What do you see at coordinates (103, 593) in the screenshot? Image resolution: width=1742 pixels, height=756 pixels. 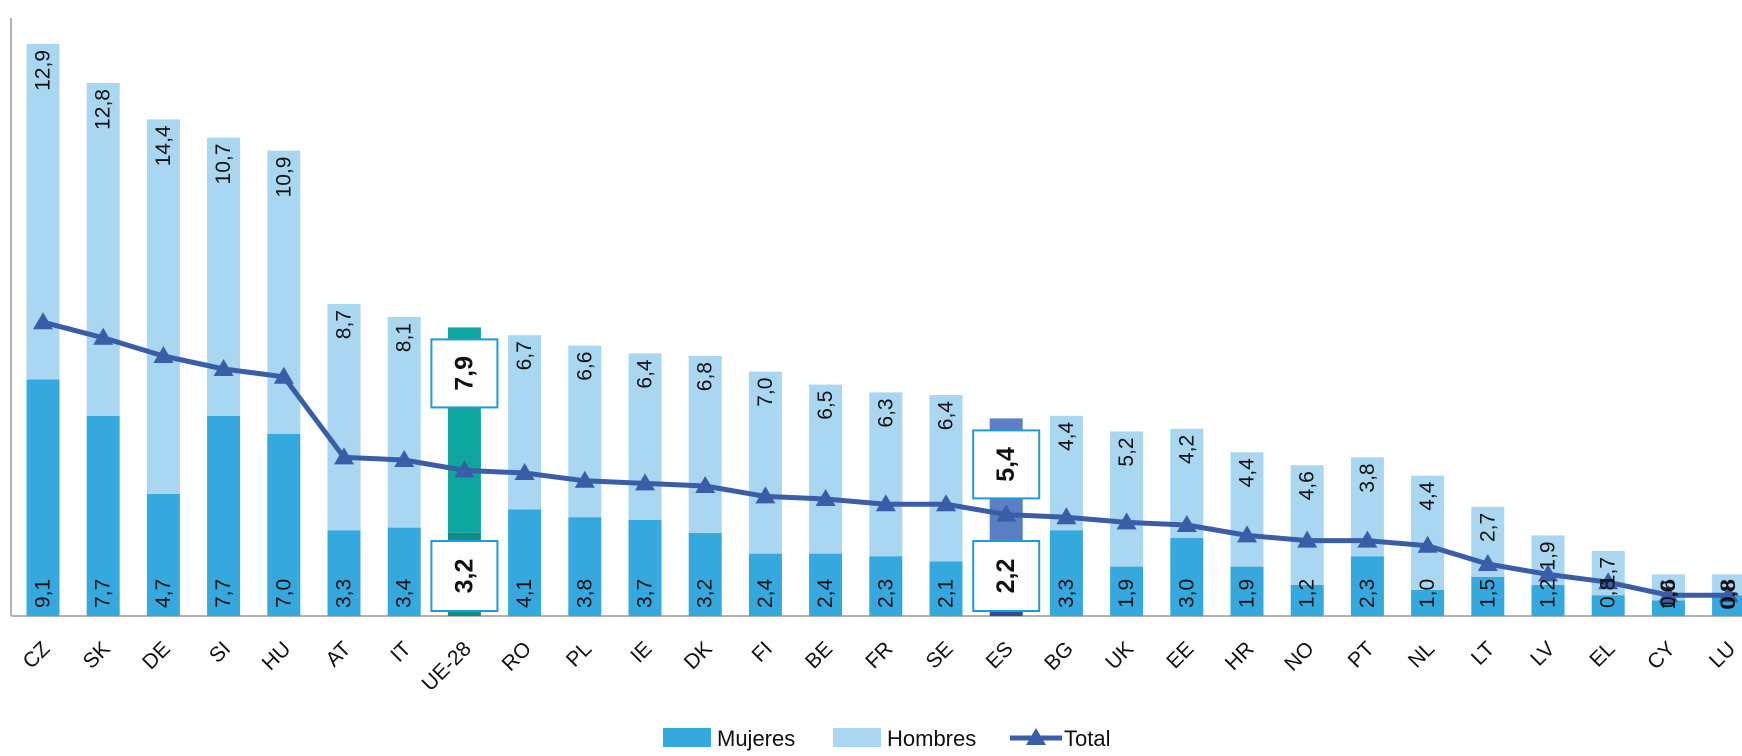 I see `label-mujeres-sk: 7,7` at bounding box center [103, 593].